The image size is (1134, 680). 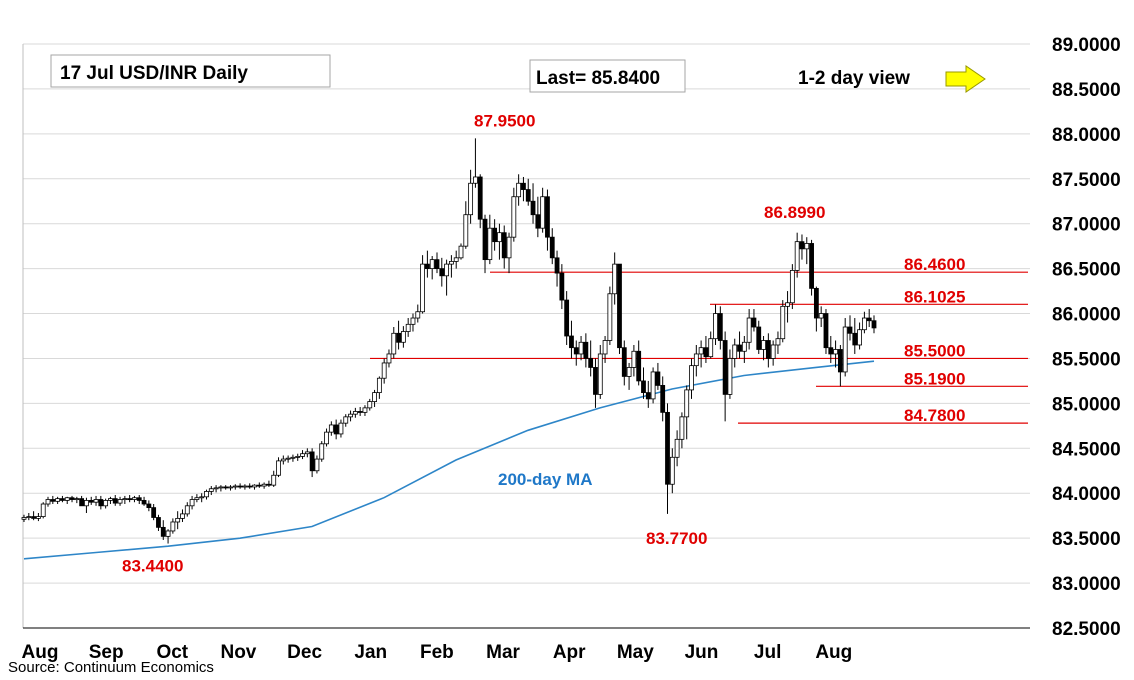 What do you see at coordinates (1086, 45) in the screenshot?
I see `y-tick-label: 89.0000` at bounding box center [1086, 45].